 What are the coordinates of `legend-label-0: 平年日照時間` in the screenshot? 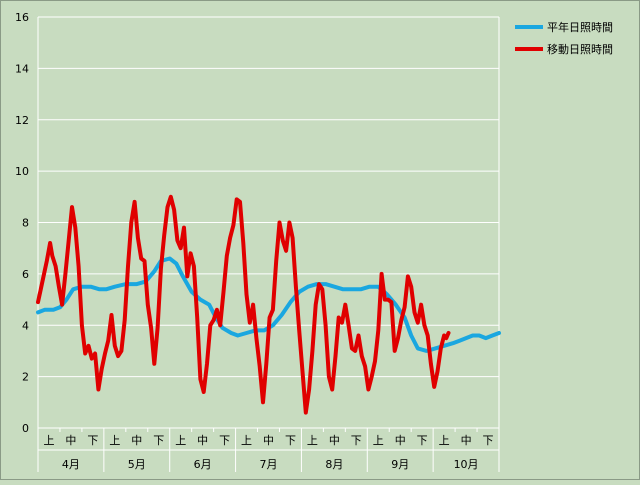 It's located at (580, 27).